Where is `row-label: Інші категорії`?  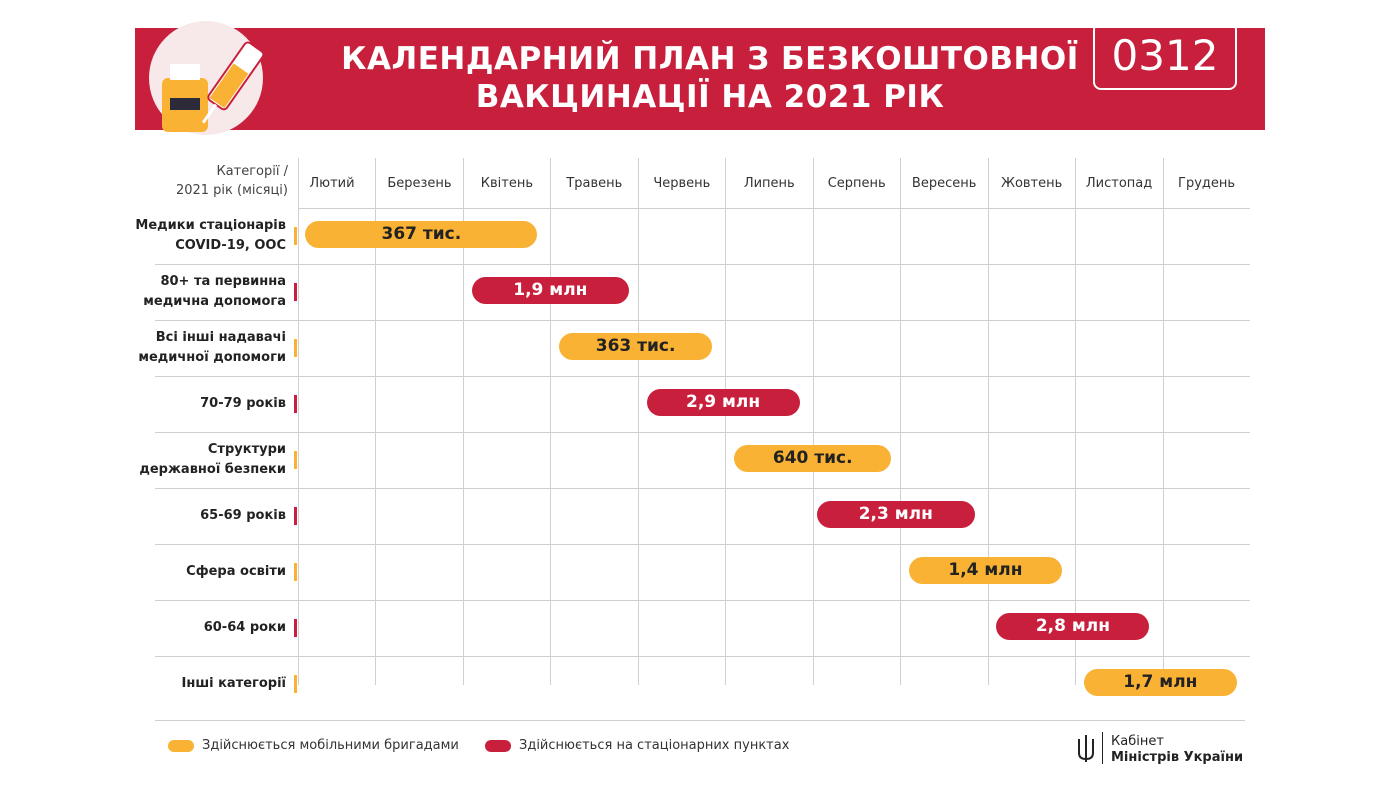 row-label: Інші категорії is located at coordinates (203, 684).